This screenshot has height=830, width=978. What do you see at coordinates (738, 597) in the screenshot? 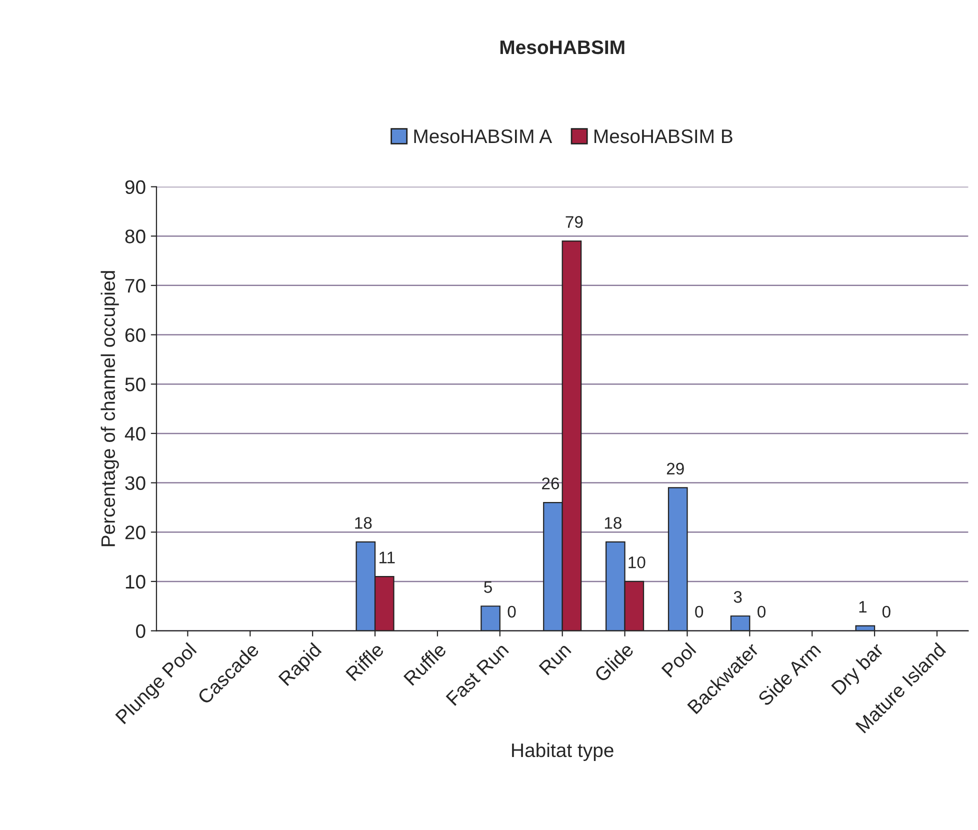
I see `data-label: 3` at bounding box center [738, 597].